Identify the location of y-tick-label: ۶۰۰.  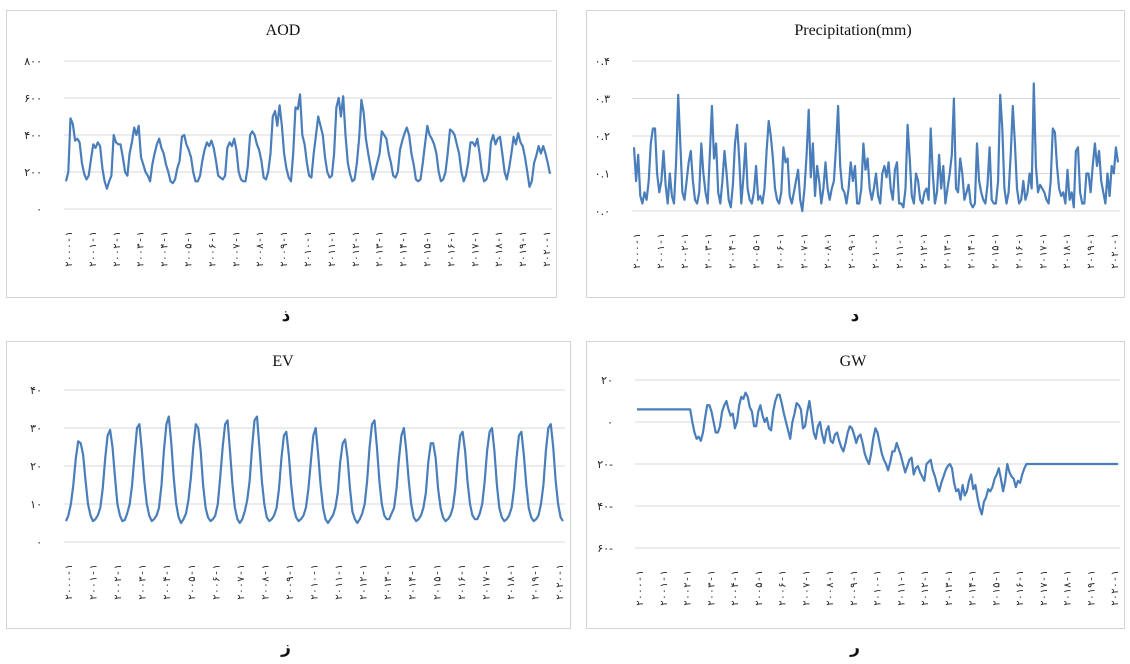
(33, 98).